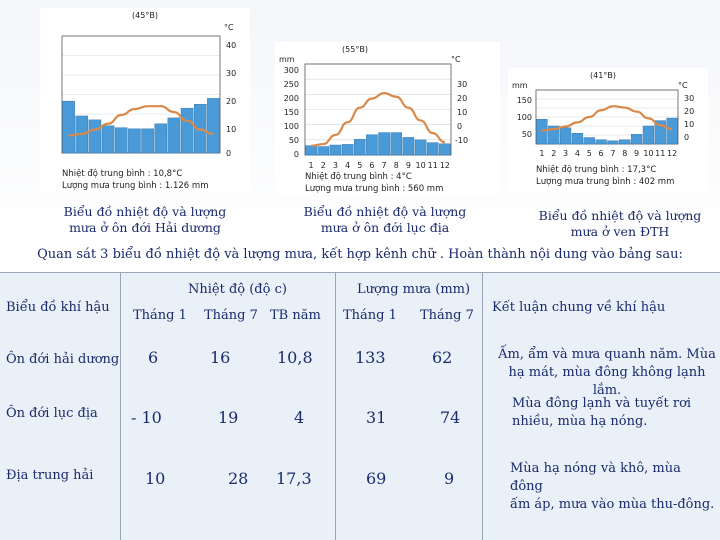 The image size is (720, 540). Describe the element at coordinates (449, 478) in the screenshot. I see `cell-rain-jul: 9` at that location.